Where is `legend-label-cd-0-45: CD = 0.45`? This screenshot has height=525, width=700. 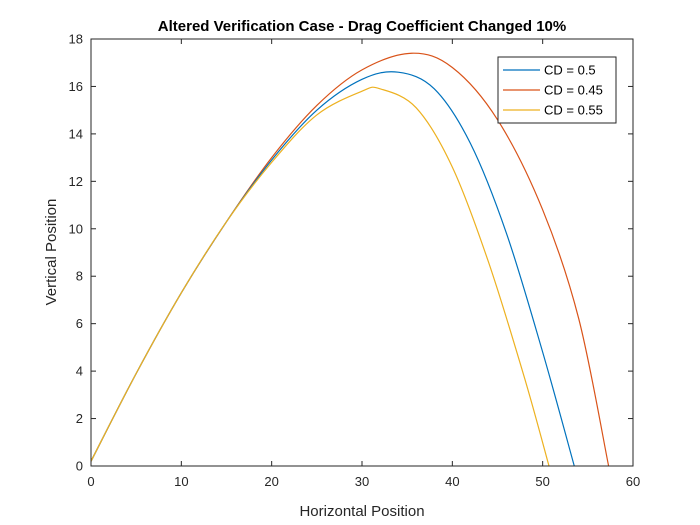
legend-label-cd-0-45: CD = 0.45 is located at coordinates (573, 90).